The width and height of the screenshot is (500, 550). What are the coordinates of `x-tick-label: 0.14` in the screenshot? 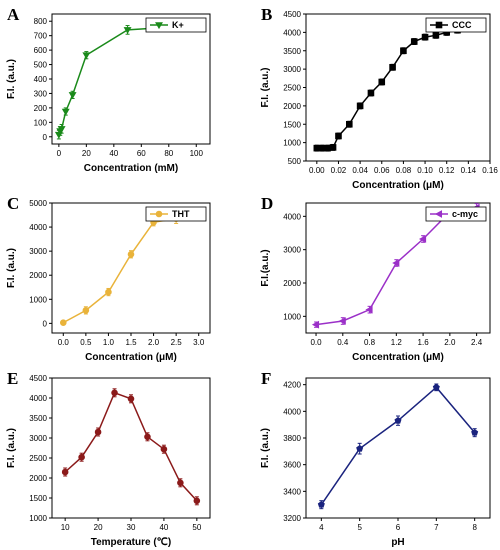 It's located at (469, 170).